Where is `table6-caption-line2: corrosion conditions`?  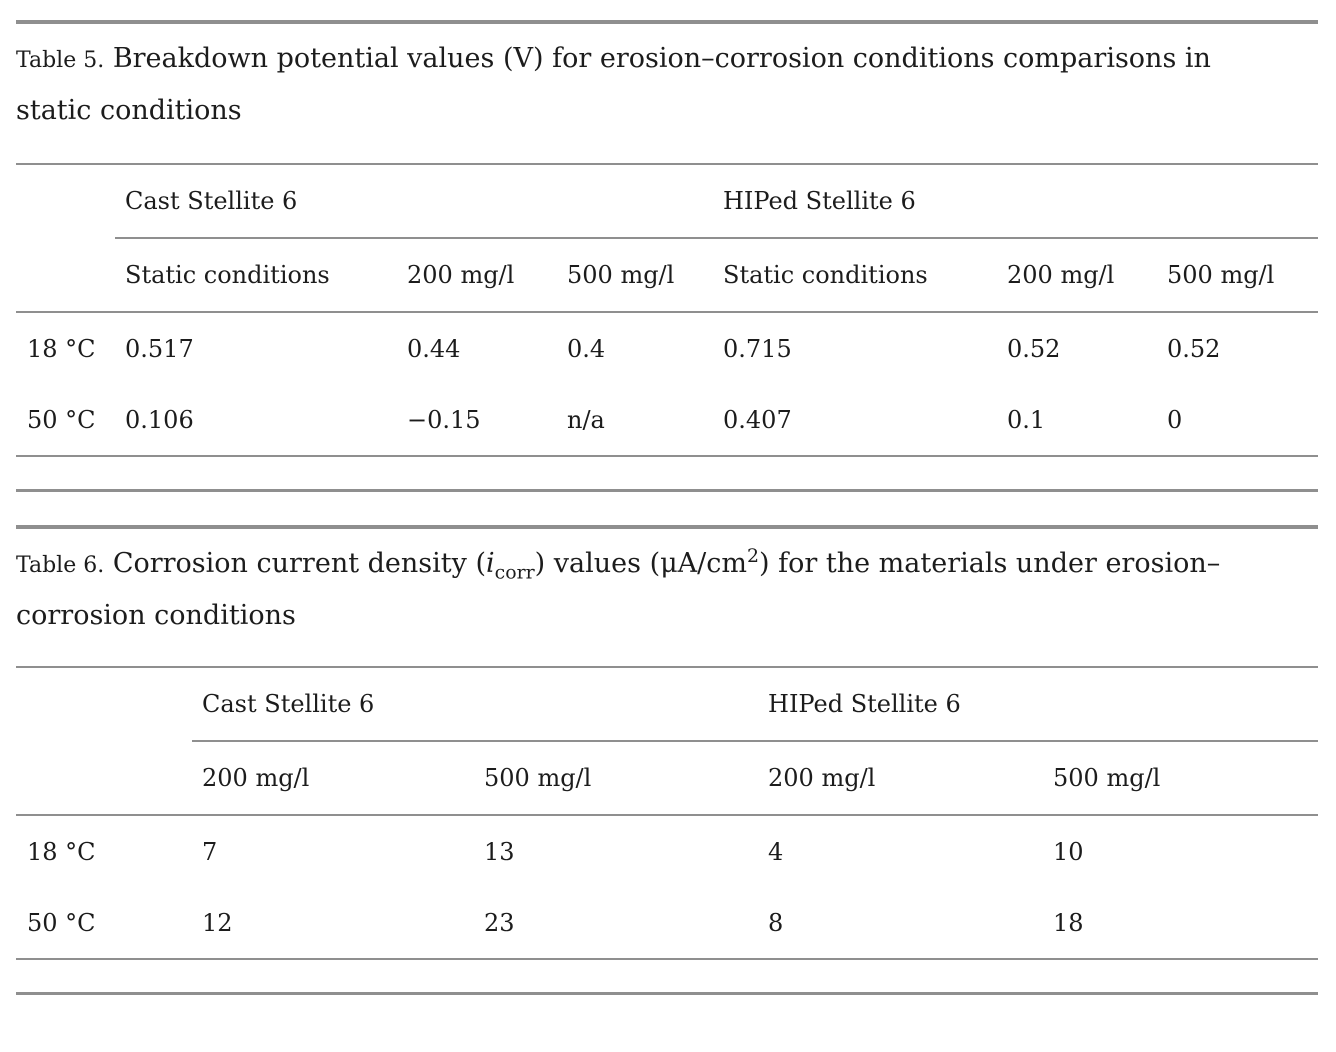
table6-caption-line2: corrosion conditions is located at coordinates (156, 615).